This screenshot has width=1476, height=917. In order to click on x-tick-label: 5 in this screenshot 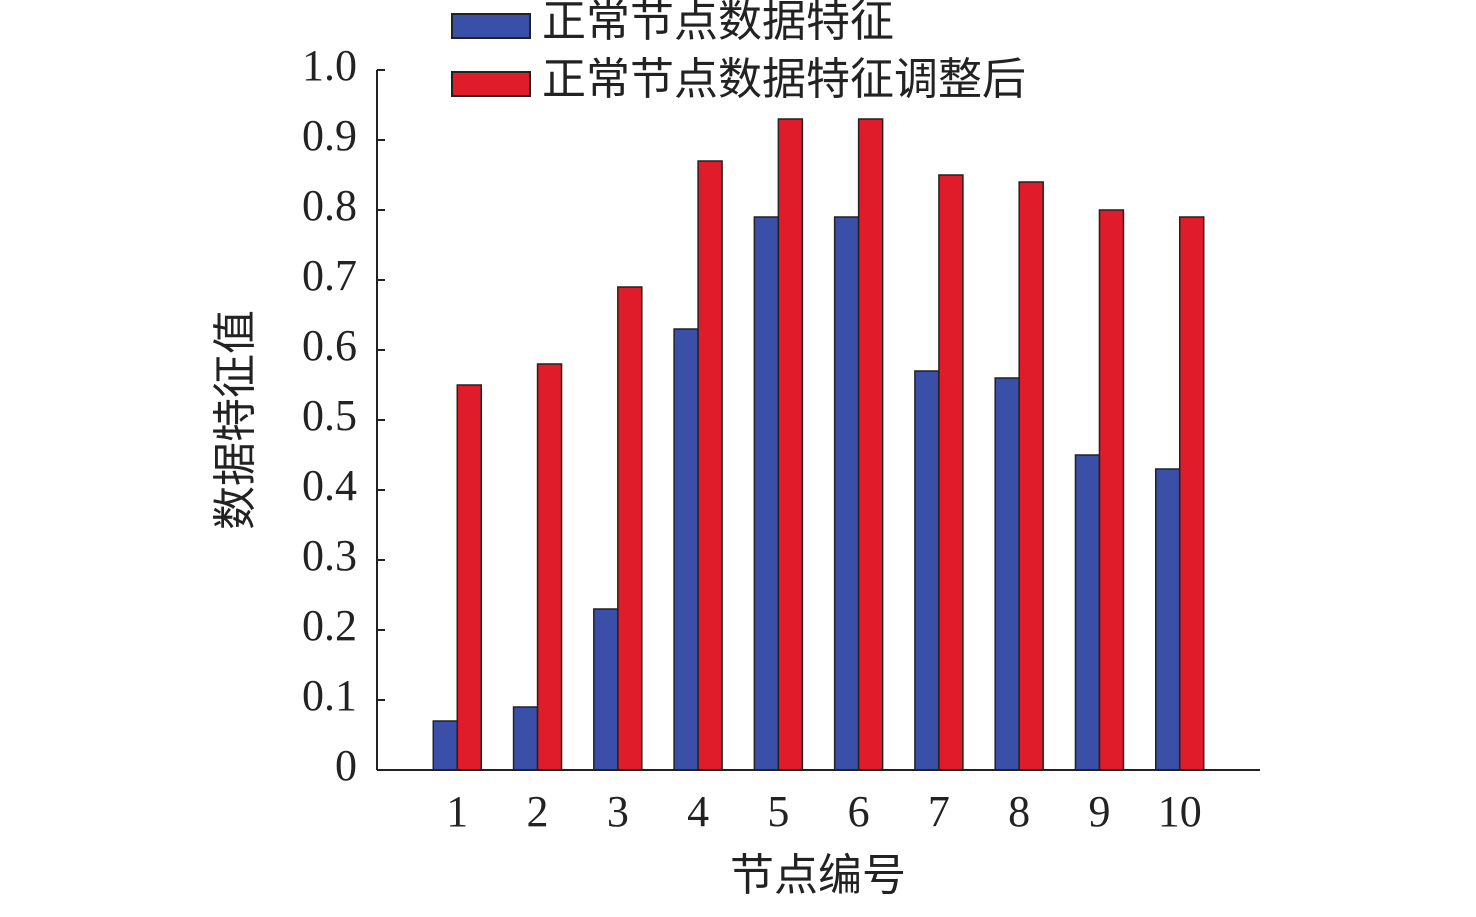, I will do `click(778, 811)`.